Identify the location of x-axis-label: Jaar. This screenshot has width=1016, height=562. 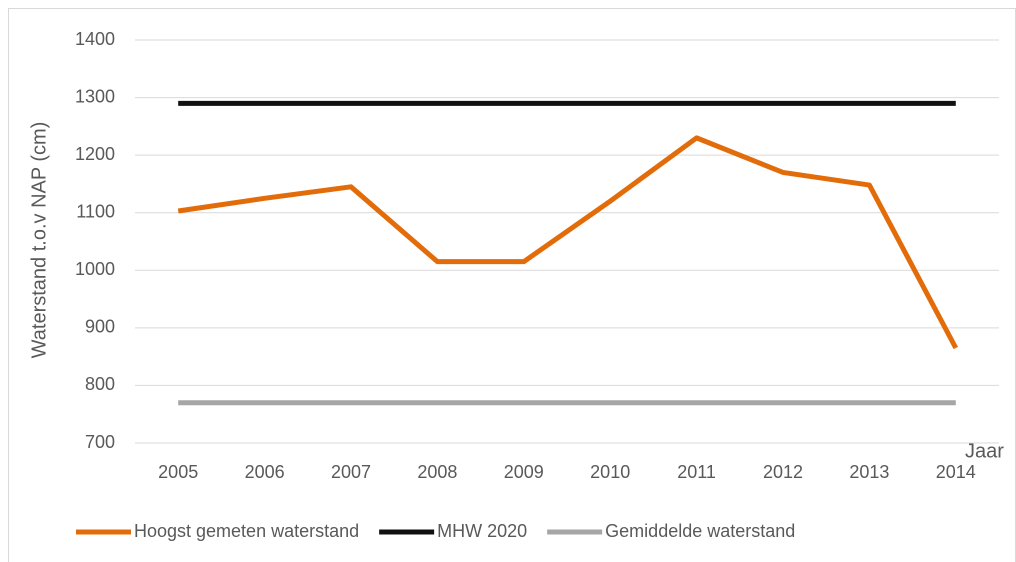
(984, 451).